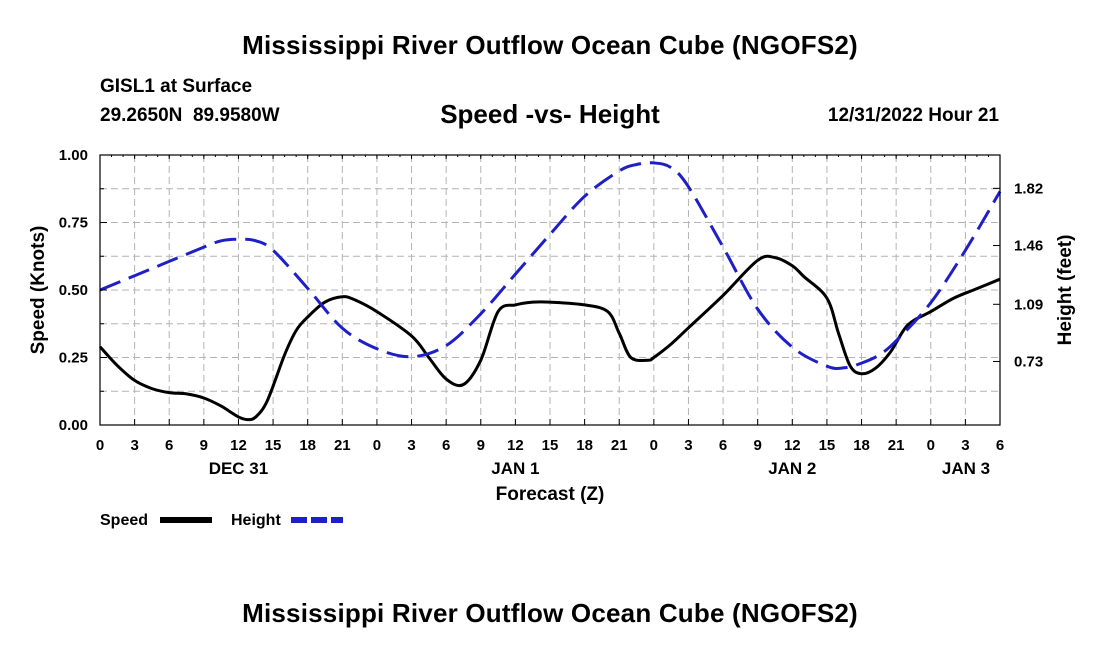 This screenshot has height=650, width=1100. I want to click on y-axis-title: Speed (Knots), so click(38, 290).